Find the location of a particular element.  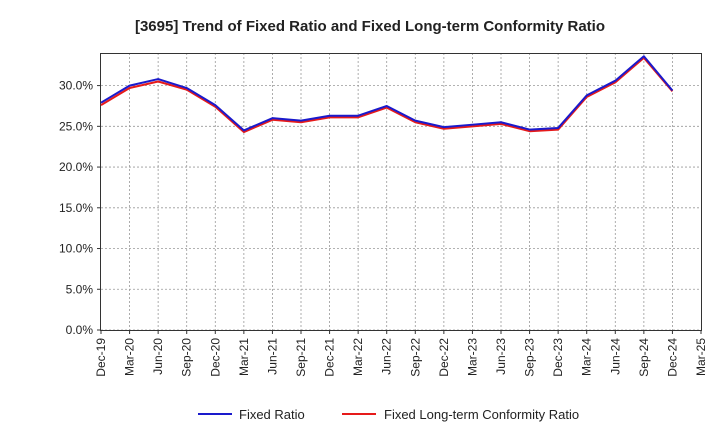

x-tick-label: Sep-23 is located at coordinates (530, 357).